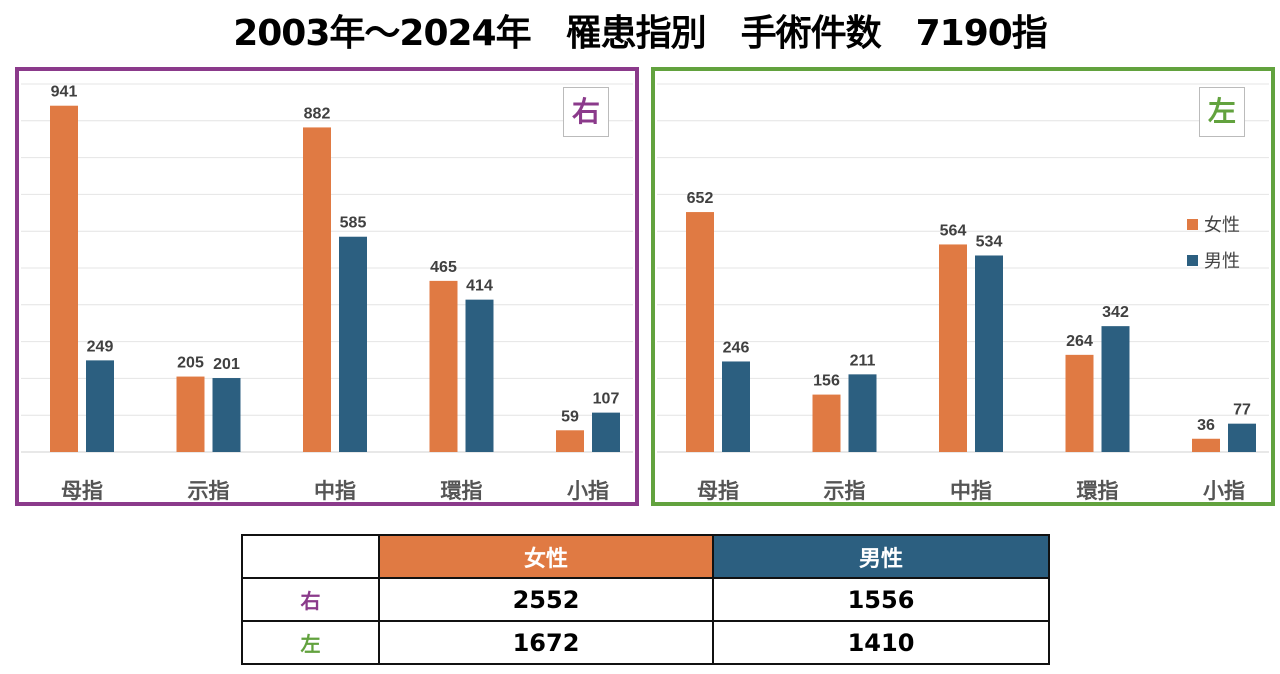 The image size is (1280, 674). What do you see at coordinates (1079, 341) in the screenshot?
I see `data-label: 264` at bounding box center [1079, 341].